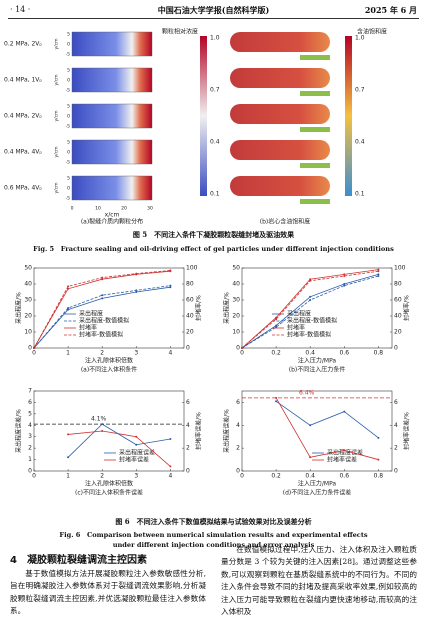  Describe the element at coordinates (23, 188) in the screenshot. I see `row-label: 0.6 MPa, 4Vₚ` at that location.